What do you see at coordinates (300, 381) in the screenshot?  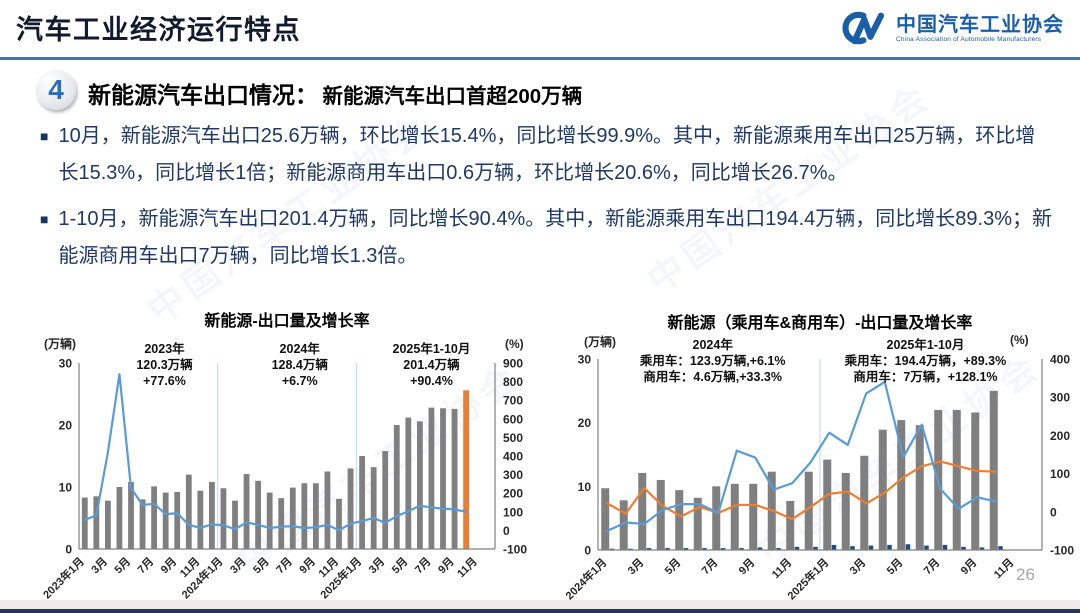 I see `svg-text: +6.7%` at bounding box center [300, 381].